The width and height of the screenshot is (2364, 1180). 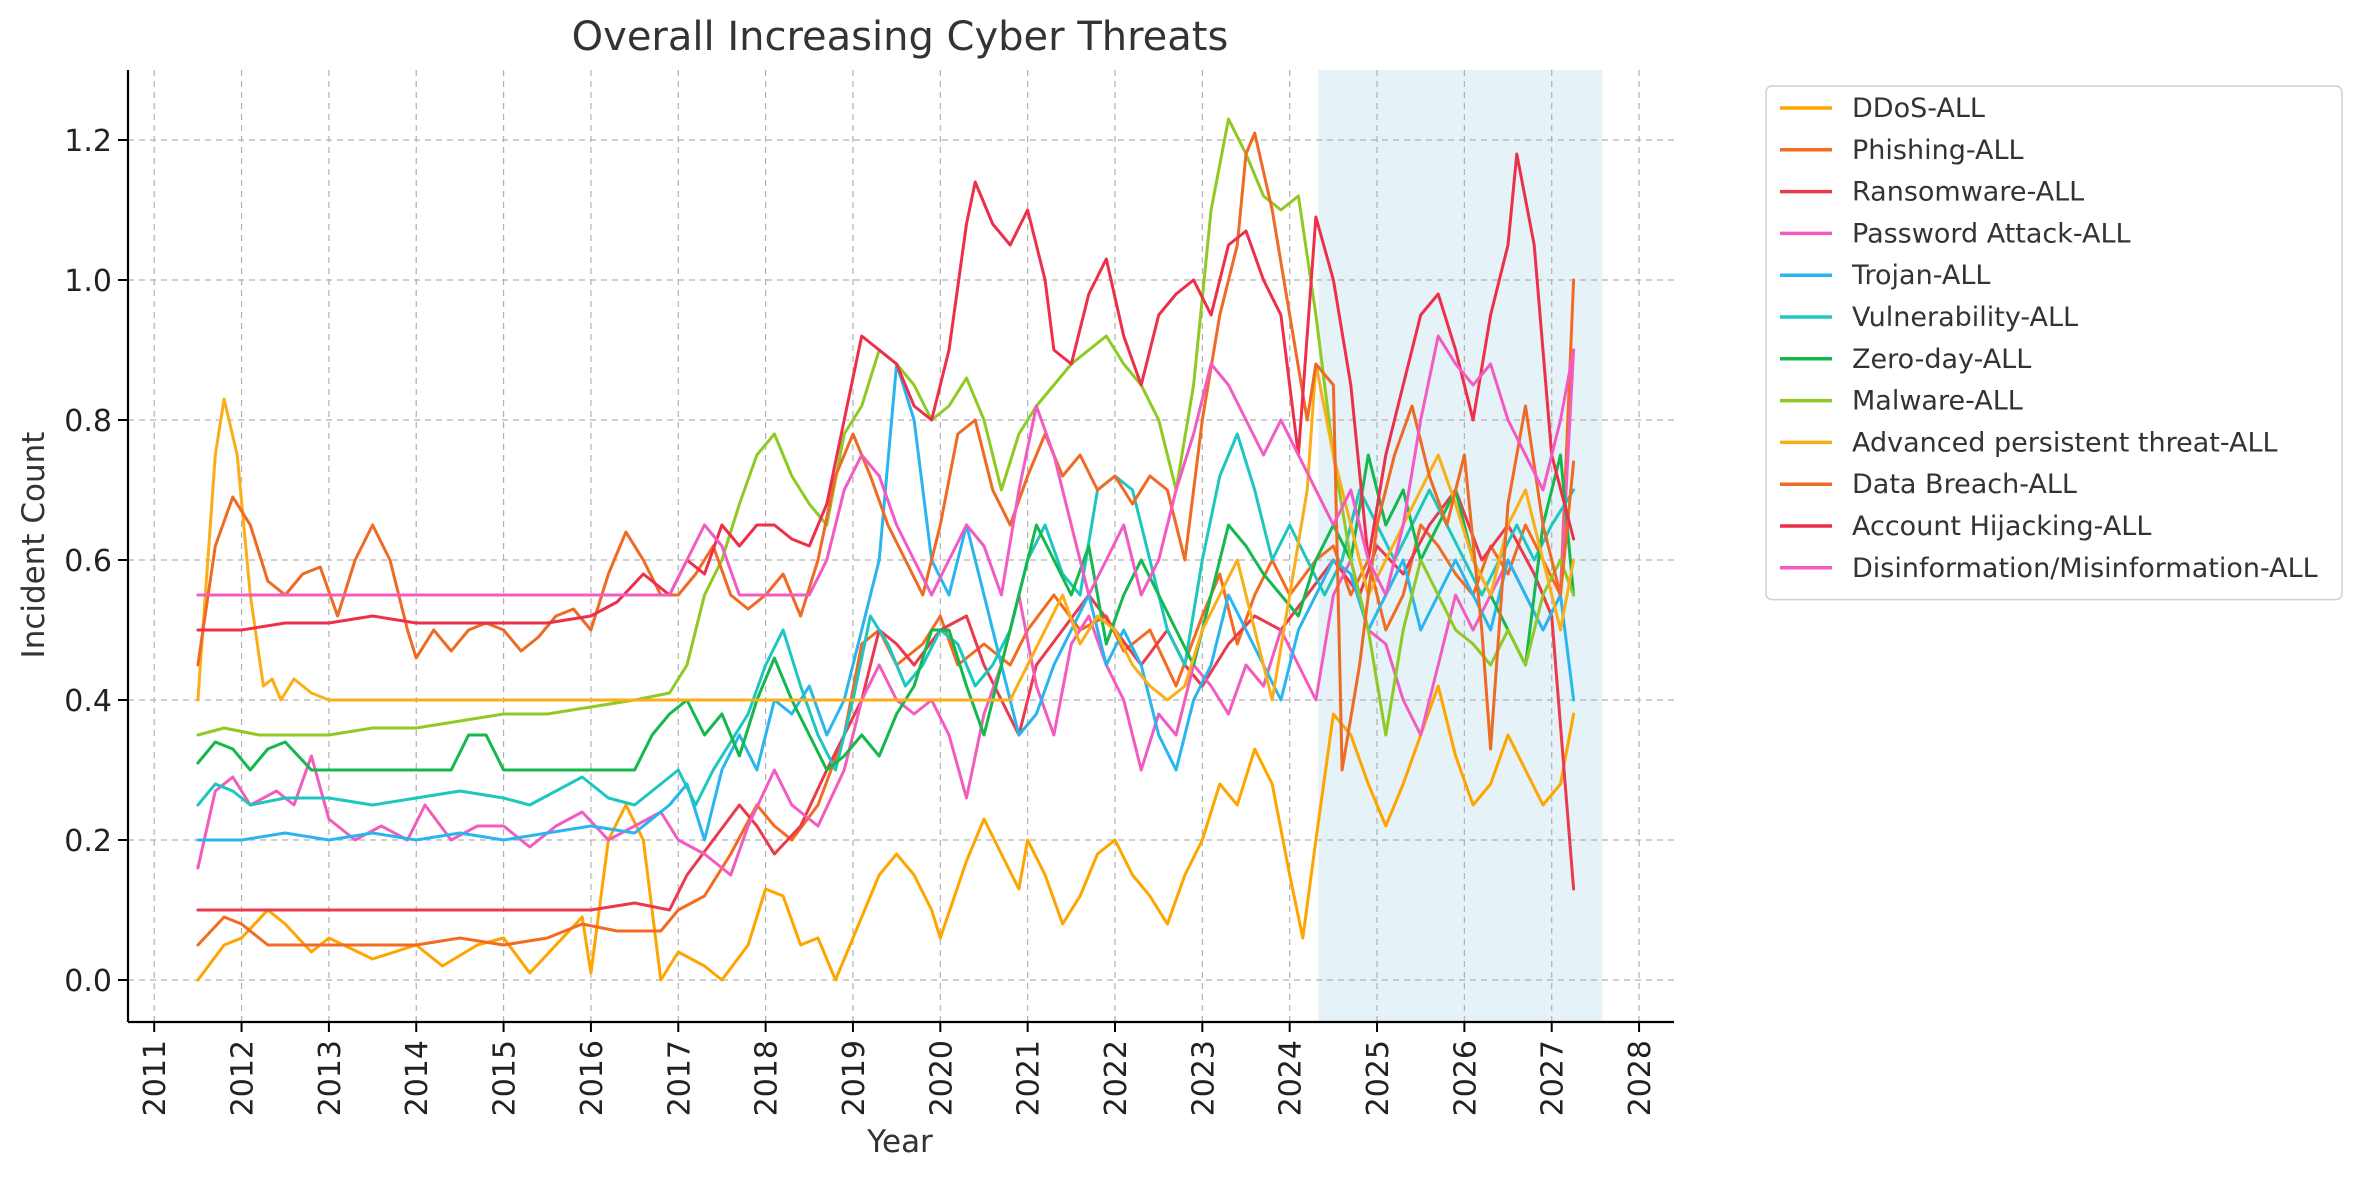 What do you see at coordinates (1918, 108) in the screenshot?
I see `legend-label: DDoS-ALL` at bounding box center [1918, 108].